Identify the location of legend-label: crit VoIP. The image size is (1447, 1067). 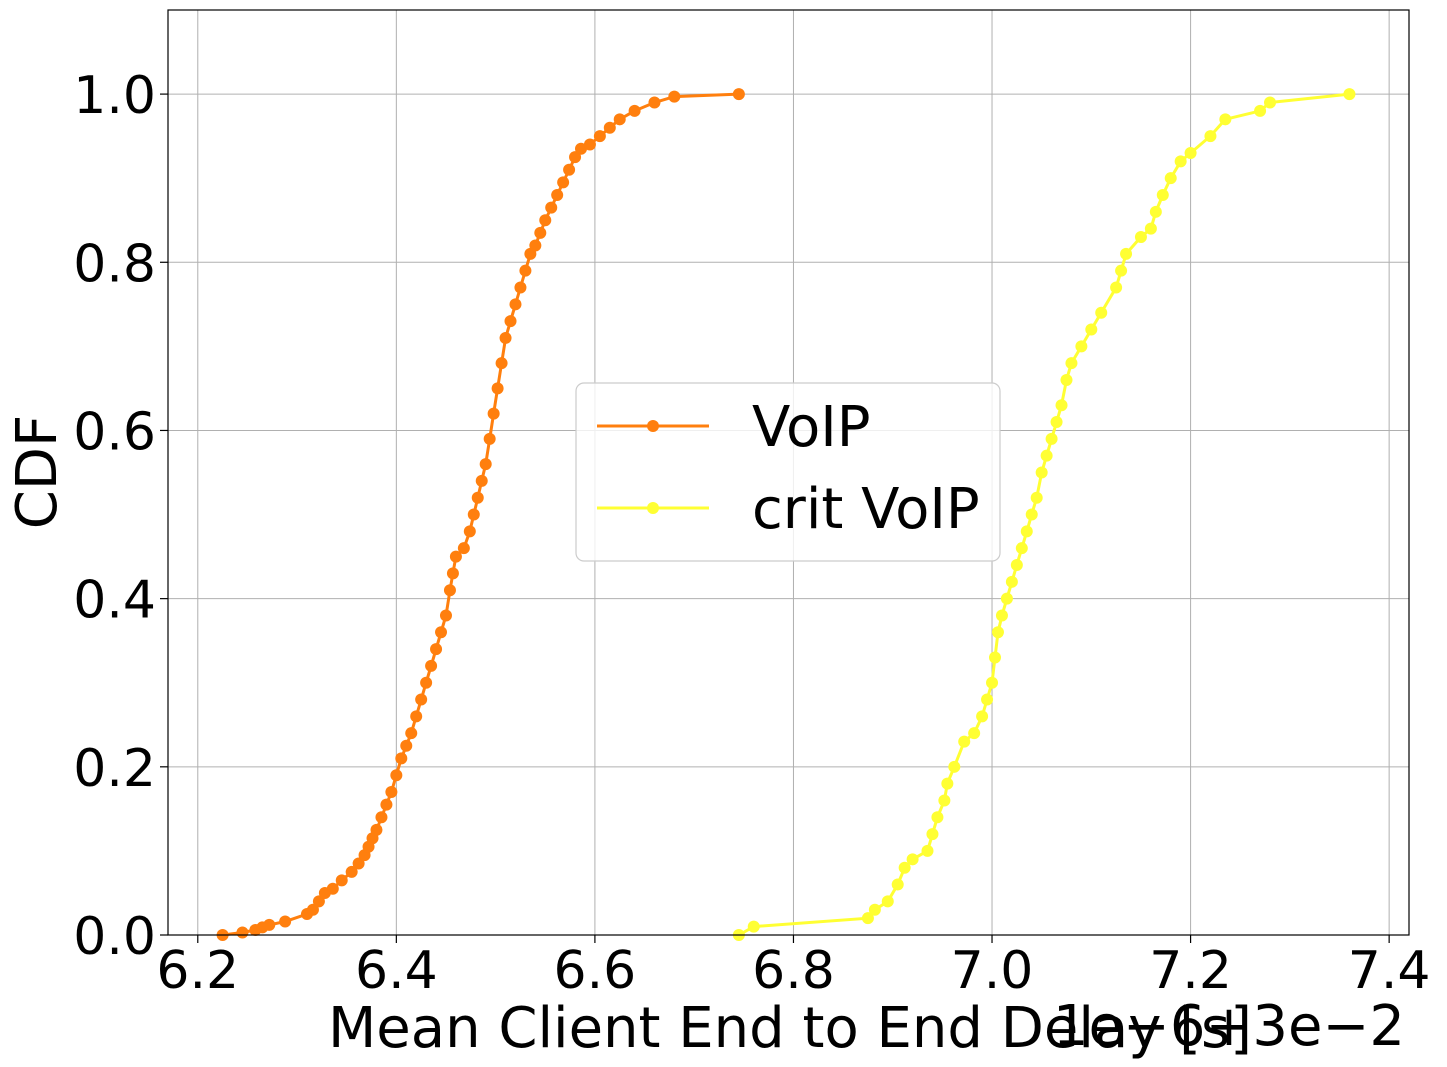
(866, 509).